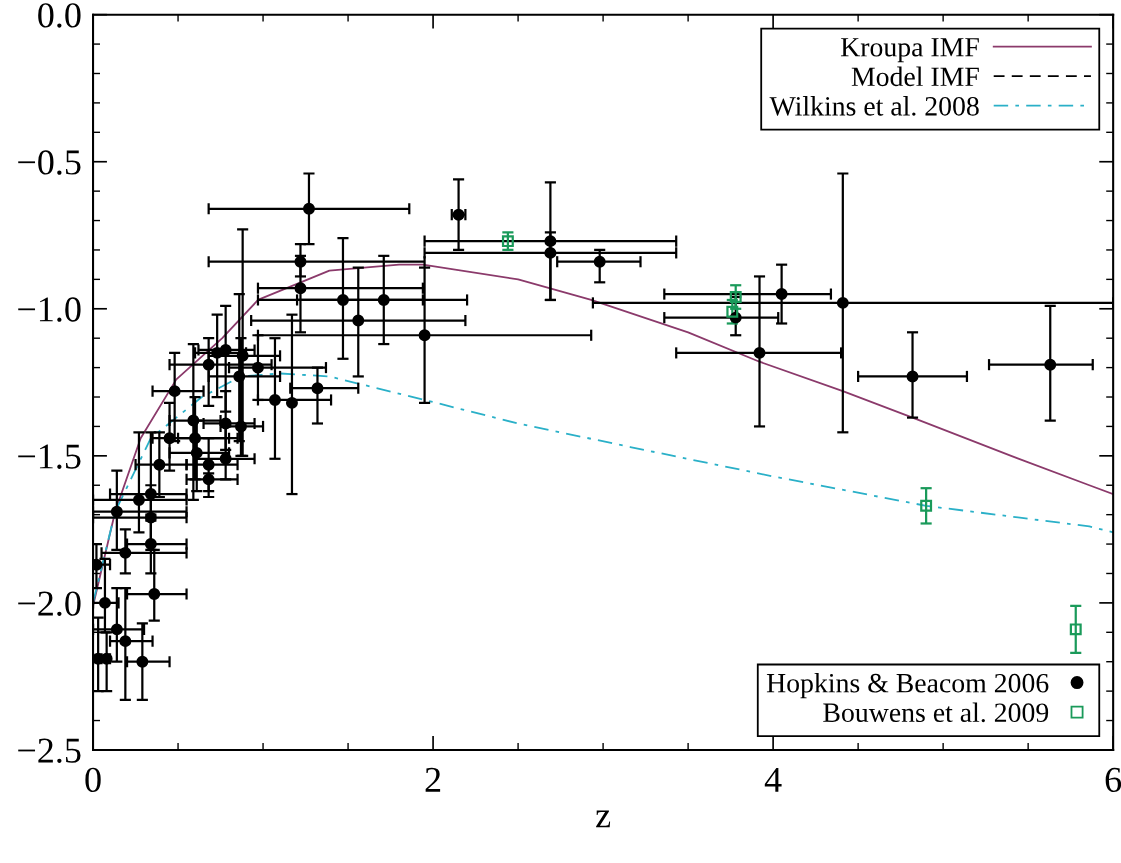 This screenshot has height=863, width=1121. What do you see at coordinates (907, 686) in the screenshot?
I see `legend-label: Hopkins & Beacom 2006` at bounding box center [907, 686].